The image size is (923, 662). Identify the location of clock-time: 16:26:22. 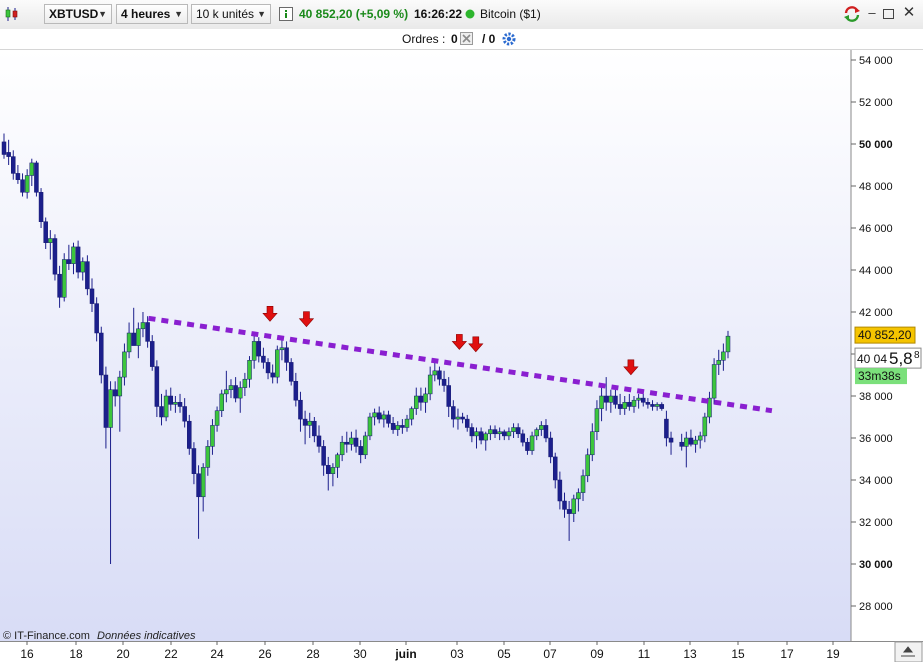
(438, 14).